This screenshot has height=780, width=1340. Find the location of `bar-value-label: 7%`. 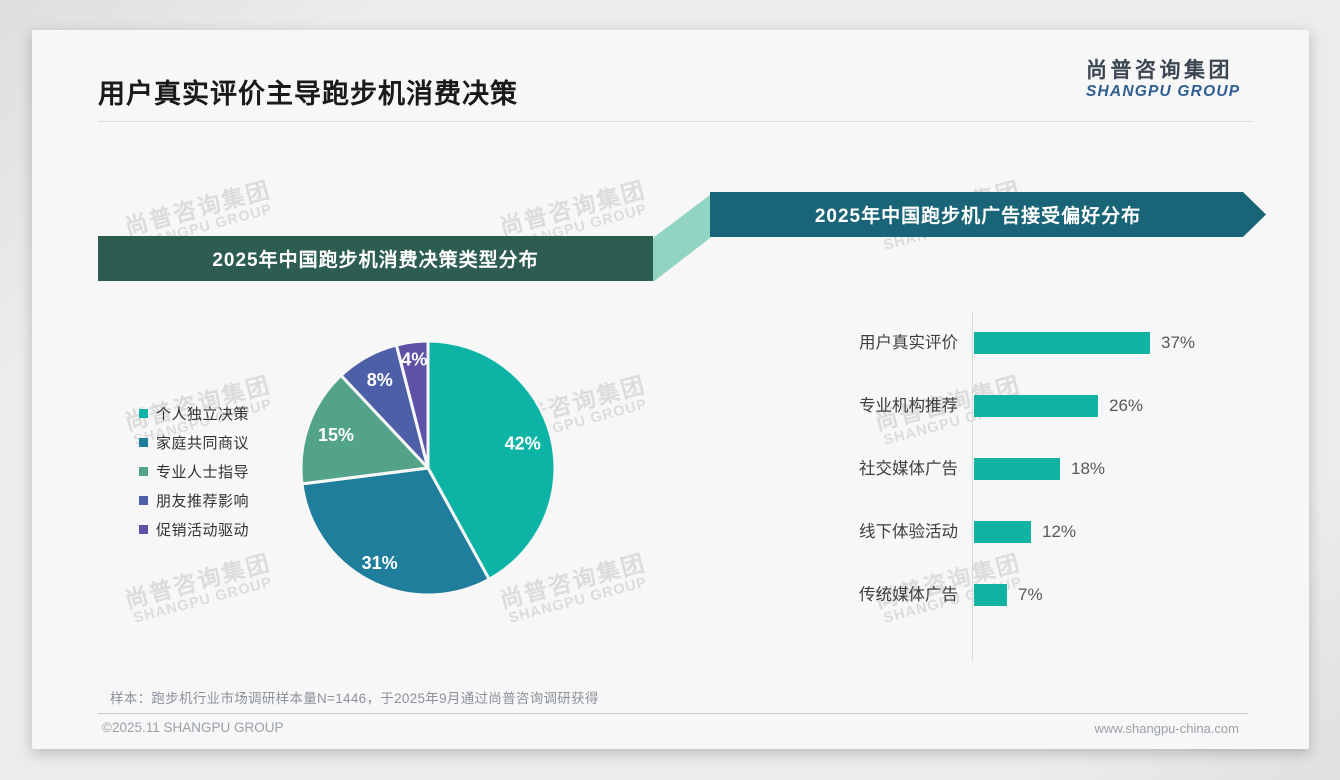

bar-value-label: 7% is located at coordinates (1030, 594).